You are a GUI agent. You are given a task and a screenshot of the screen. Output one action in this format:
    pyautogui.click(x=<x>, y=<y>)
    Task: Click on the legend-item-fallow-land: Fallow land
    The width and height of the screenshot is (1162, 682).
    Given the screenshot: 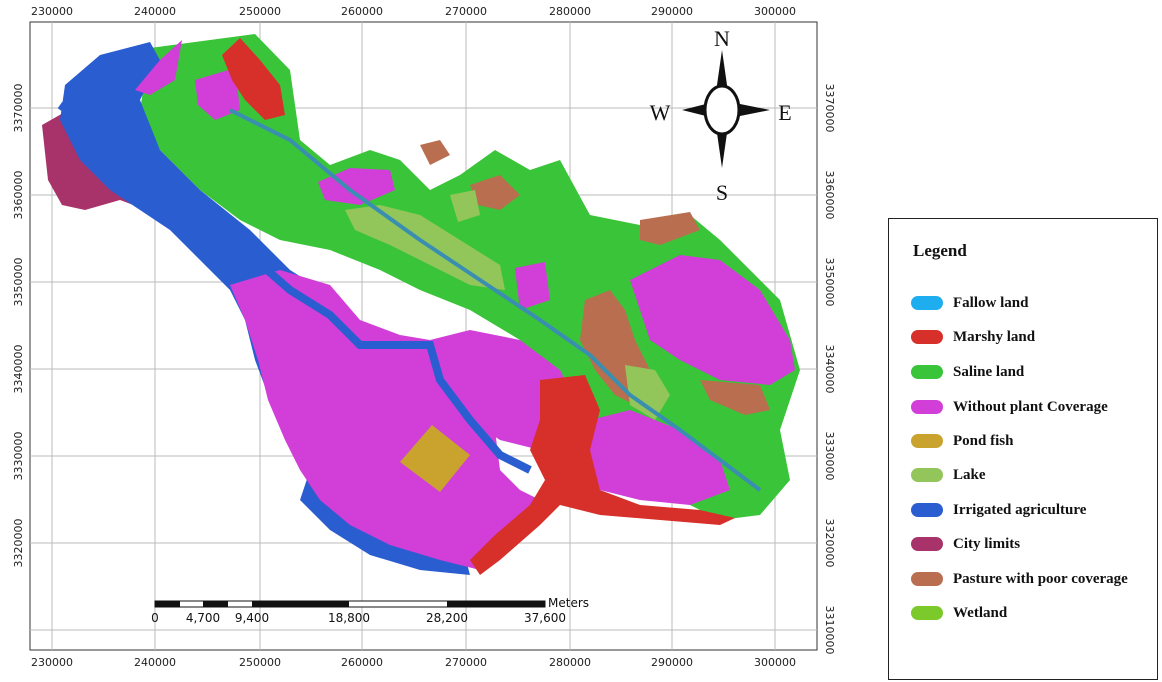 What is the action you would take?
    pyautogui.click(x=969, y=303)
    